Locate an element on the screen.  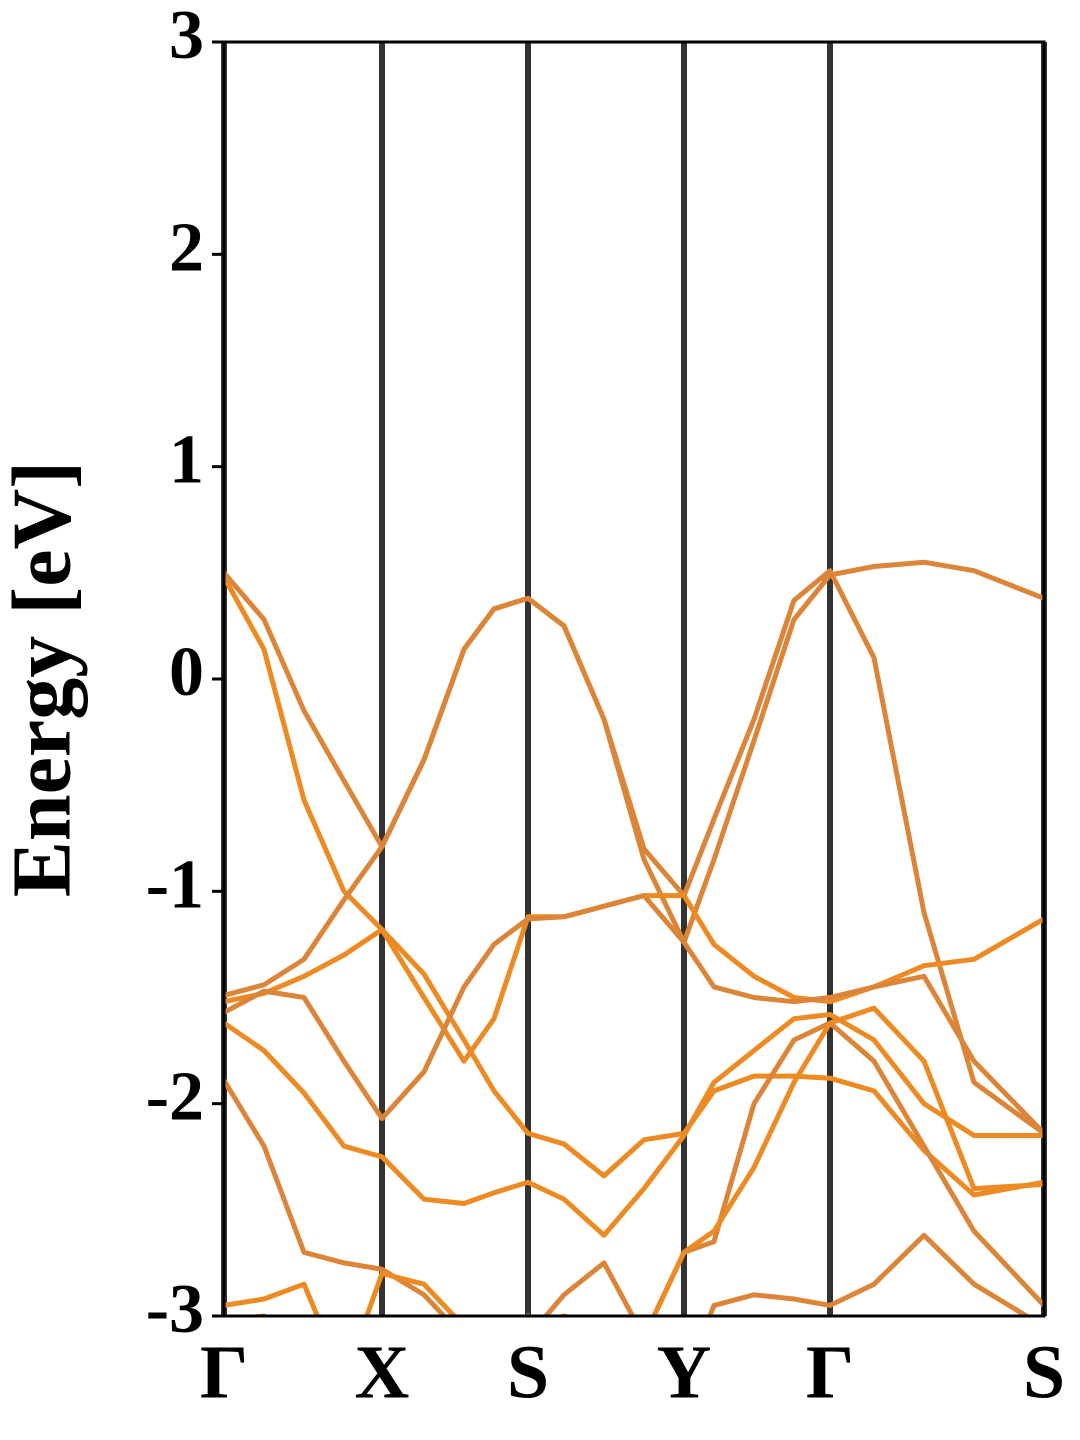
y-tick-label: 3 is located at coordinates (186, 37).